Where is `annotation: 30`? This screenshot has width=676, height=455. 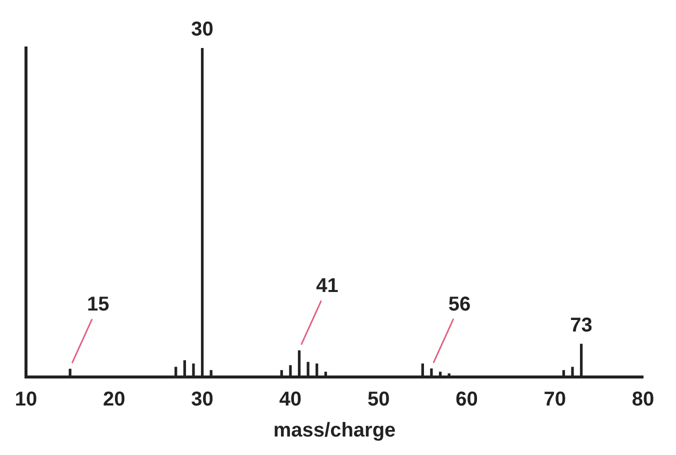 annotation: 30 is located at coordinates (202, 29).